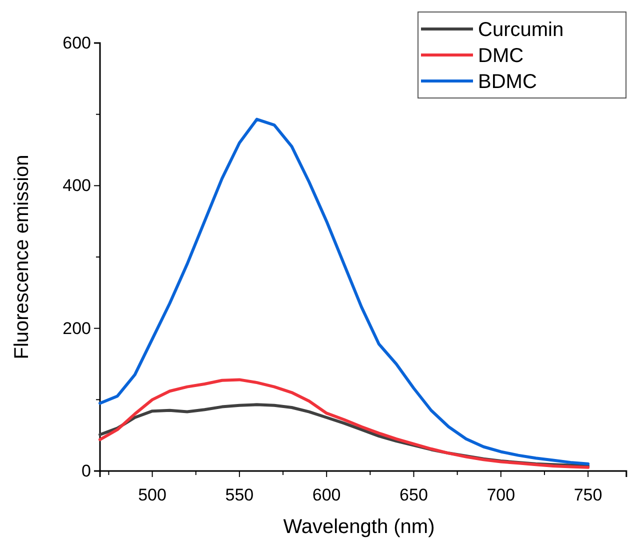  I want to click on line-series, so click(344, 423).